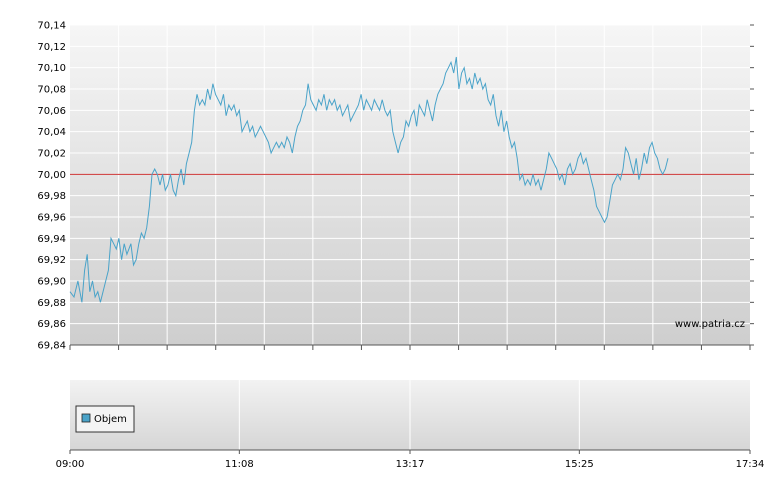  What do you see at coordinates (579, 464) in the screenshot?
I see `x-tick-label: 15:25` at bounding box center [579, 464].